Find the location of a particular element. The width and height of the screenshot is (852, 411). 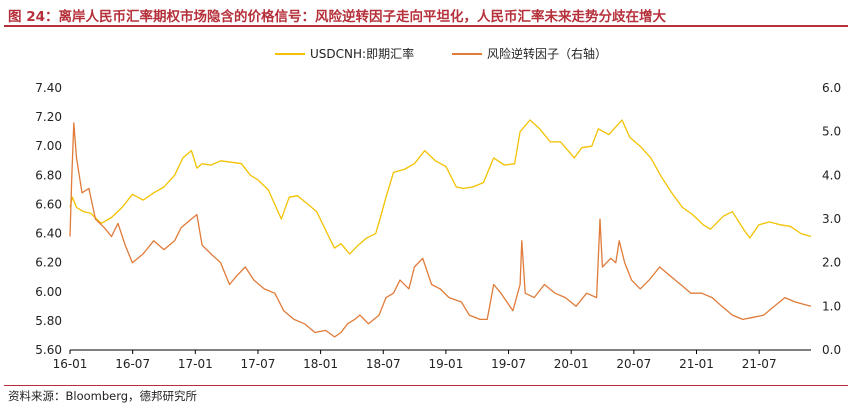

y-left-tick-label: 6.00 is located at coordinates (48, 292).